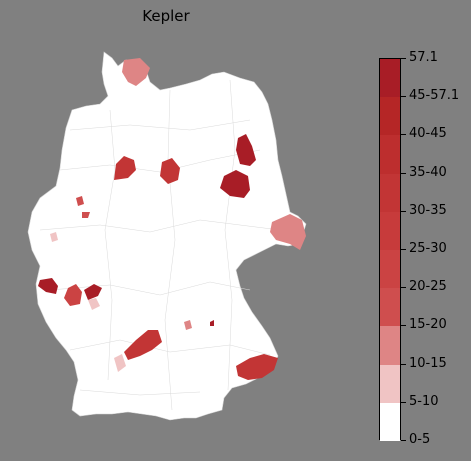  What do you see at coordinates (48, 286) in the screenshot?
I see `region-trier` at bounding box center [48, 286].